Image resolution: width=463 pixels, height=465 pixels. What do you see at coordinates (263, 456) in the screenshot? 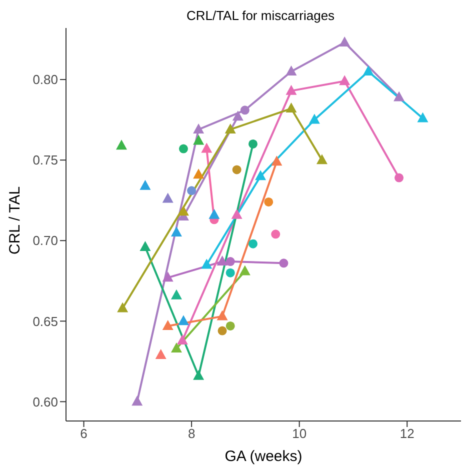
I see `x-axis-title: GA (weeks)` at bounding box center [263, 456].